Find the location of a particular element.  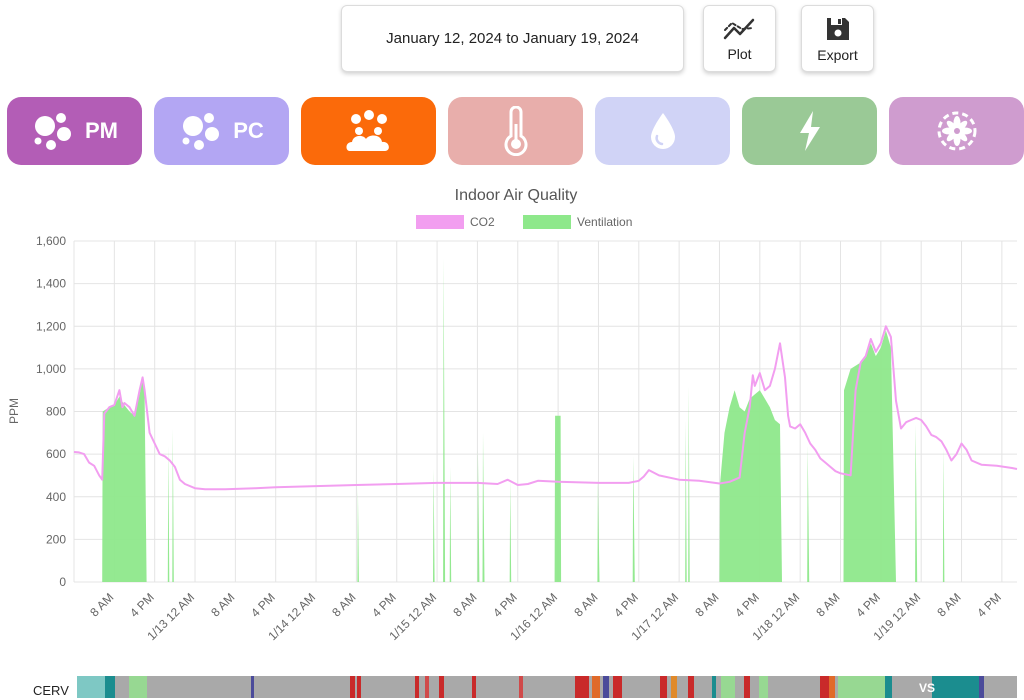

legend-label-ventilation: Ventilation is located at coordinates (604, 222).